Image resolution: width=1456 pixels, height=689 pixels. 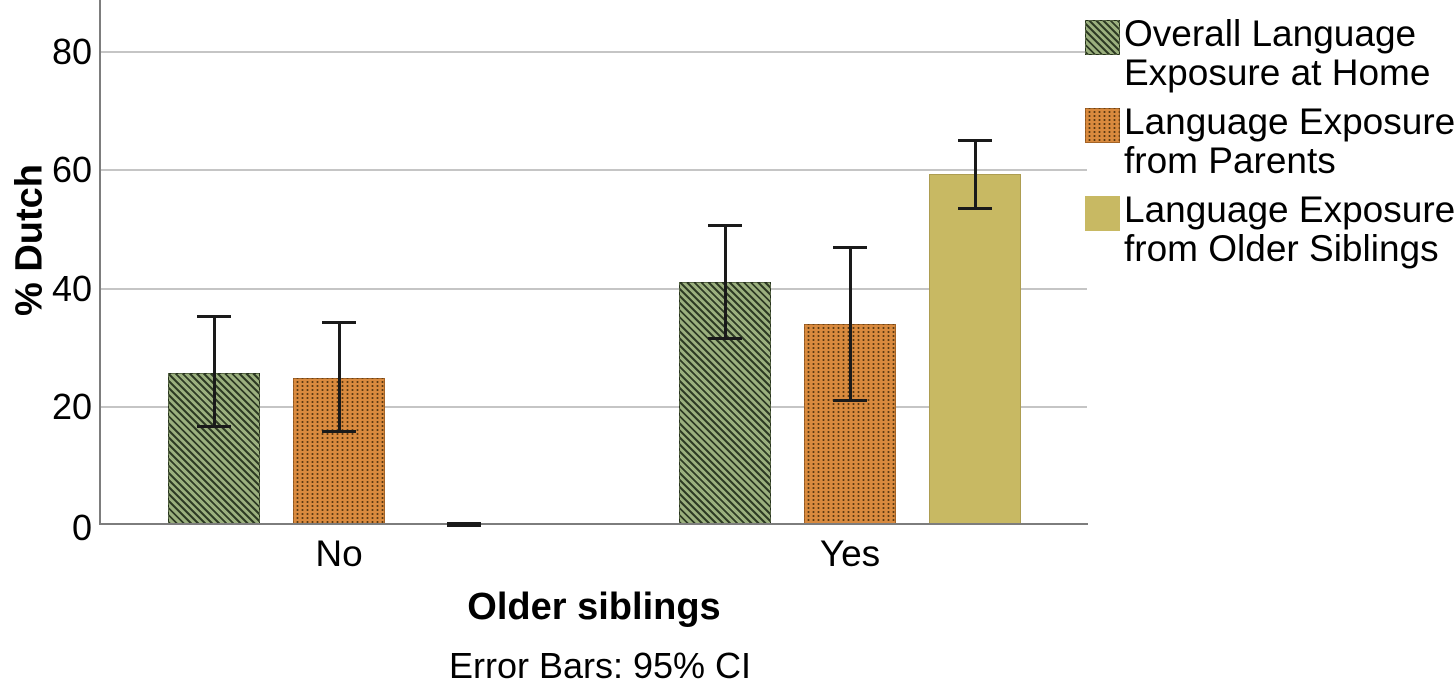 What do you see at coordinates (71, 406) in the screenshot?
I see `y-tick-label: 20` at bounding box center [71, 406].